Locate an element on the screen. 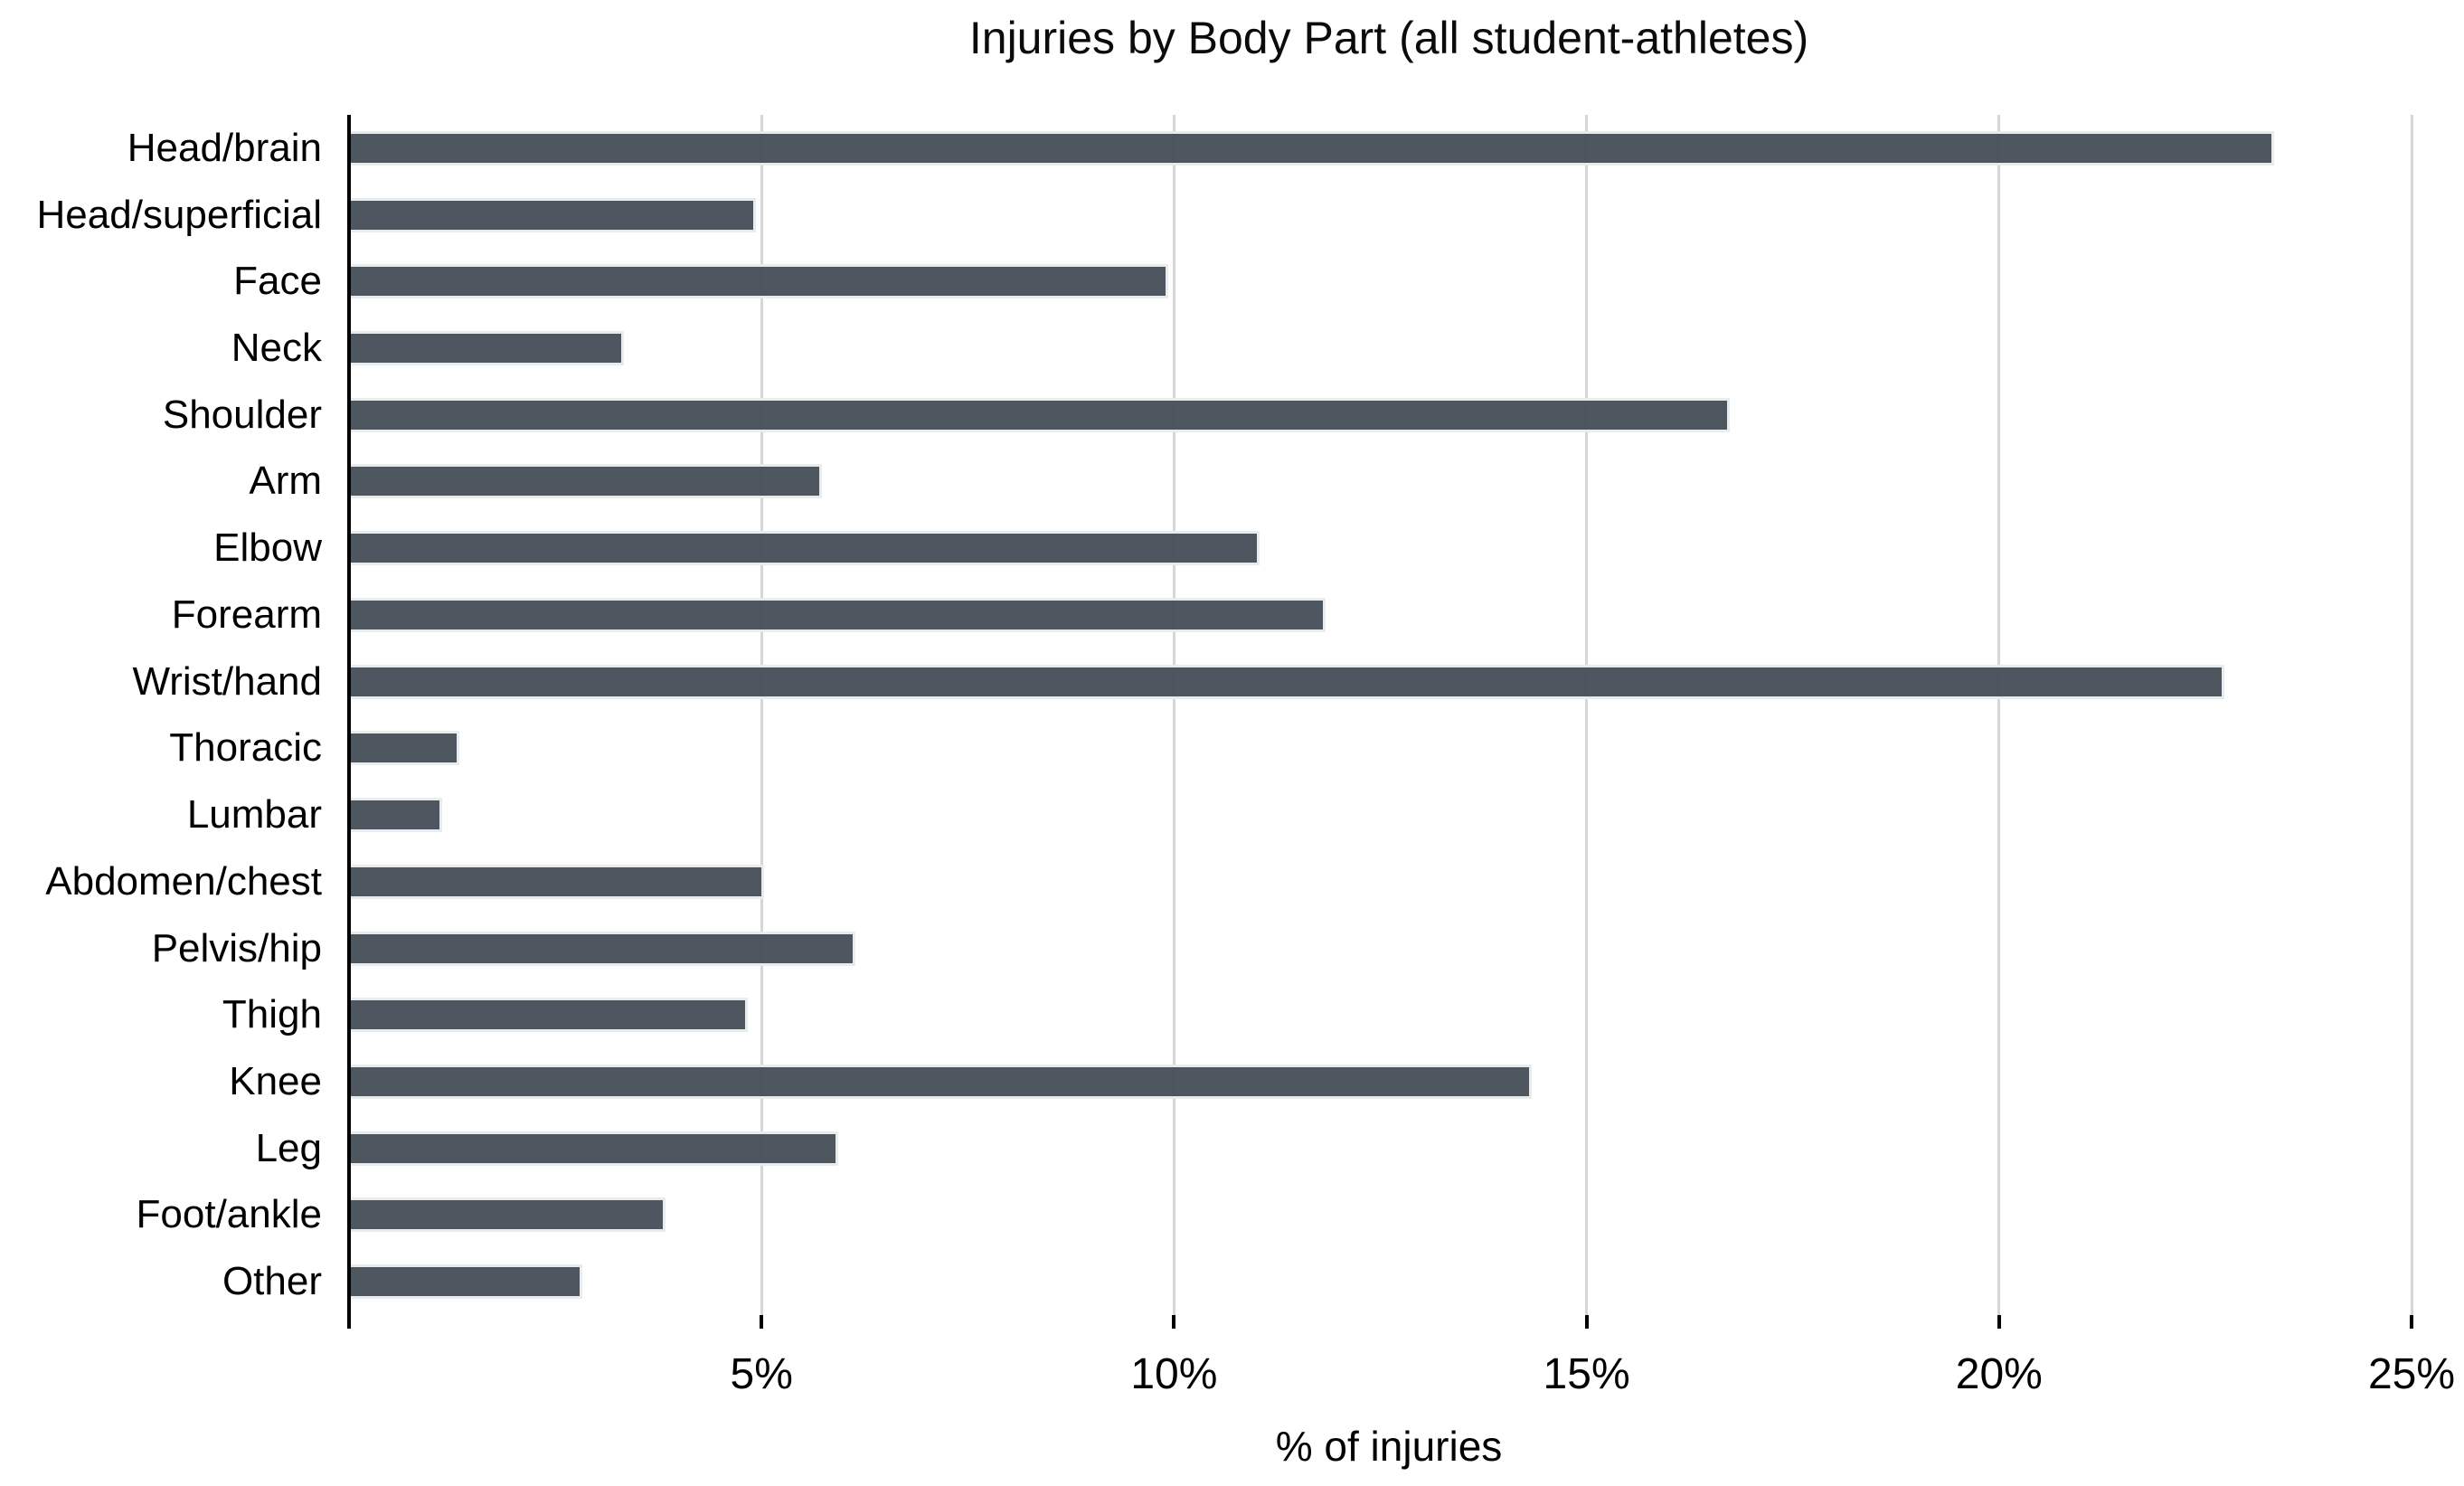 This screenshot has width=2464, height=1486. category-label-wrist-hand: Wrist/hand is located at coordinates (228, 681).